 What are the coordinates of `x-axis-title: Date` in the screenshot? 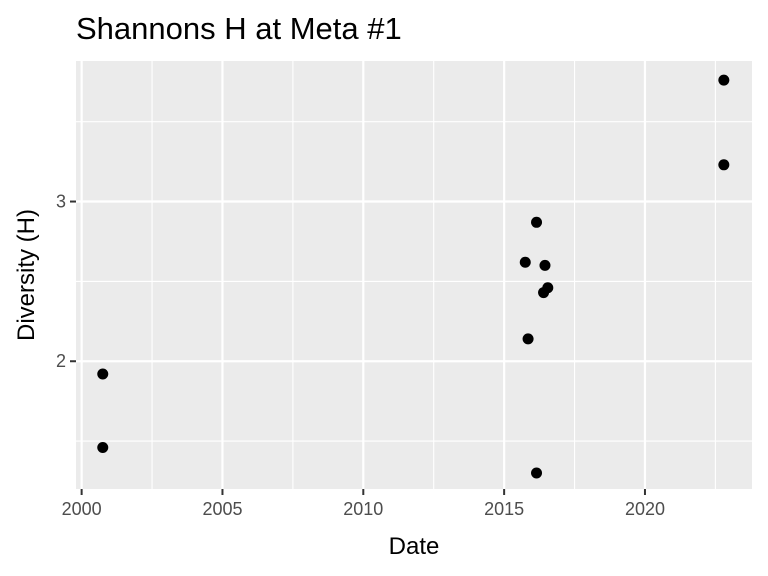 It's located at (414, 546).